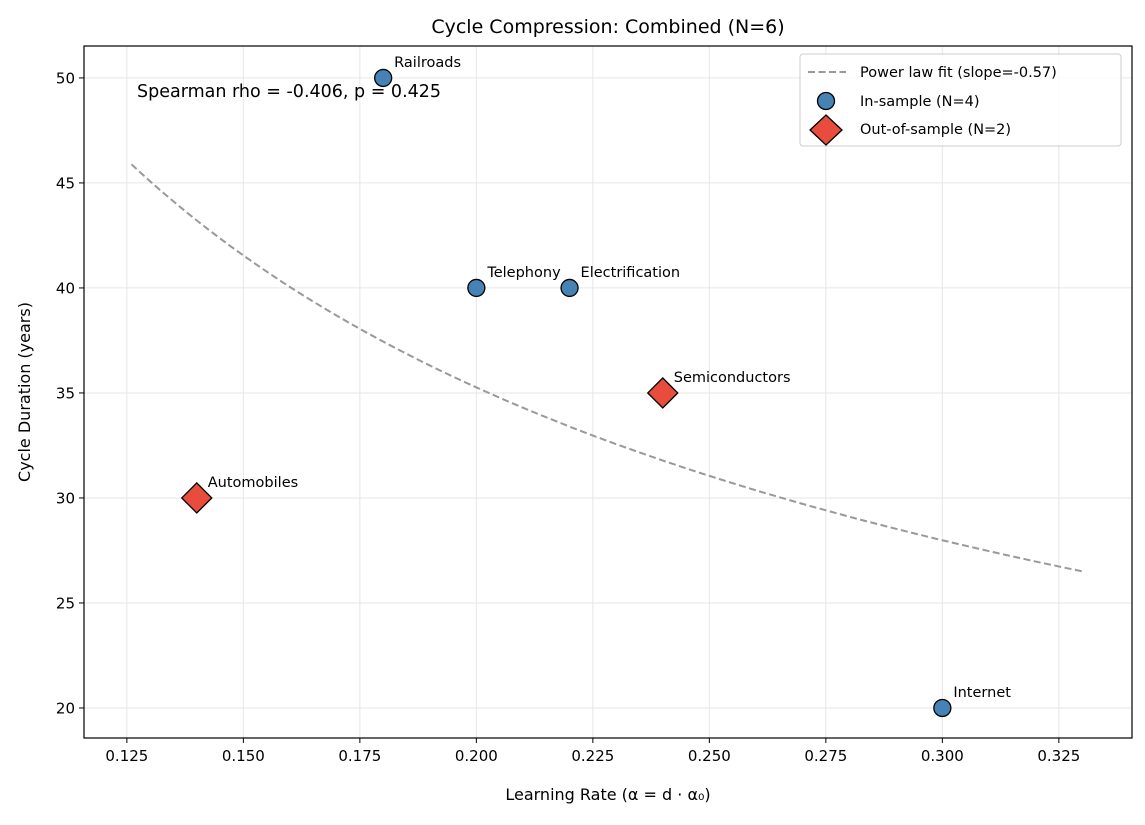 This screenshot has height=825, width=1145. Describe the element at coordinates (383, 78) in the screenshot. I see `point-railroads` at that location.